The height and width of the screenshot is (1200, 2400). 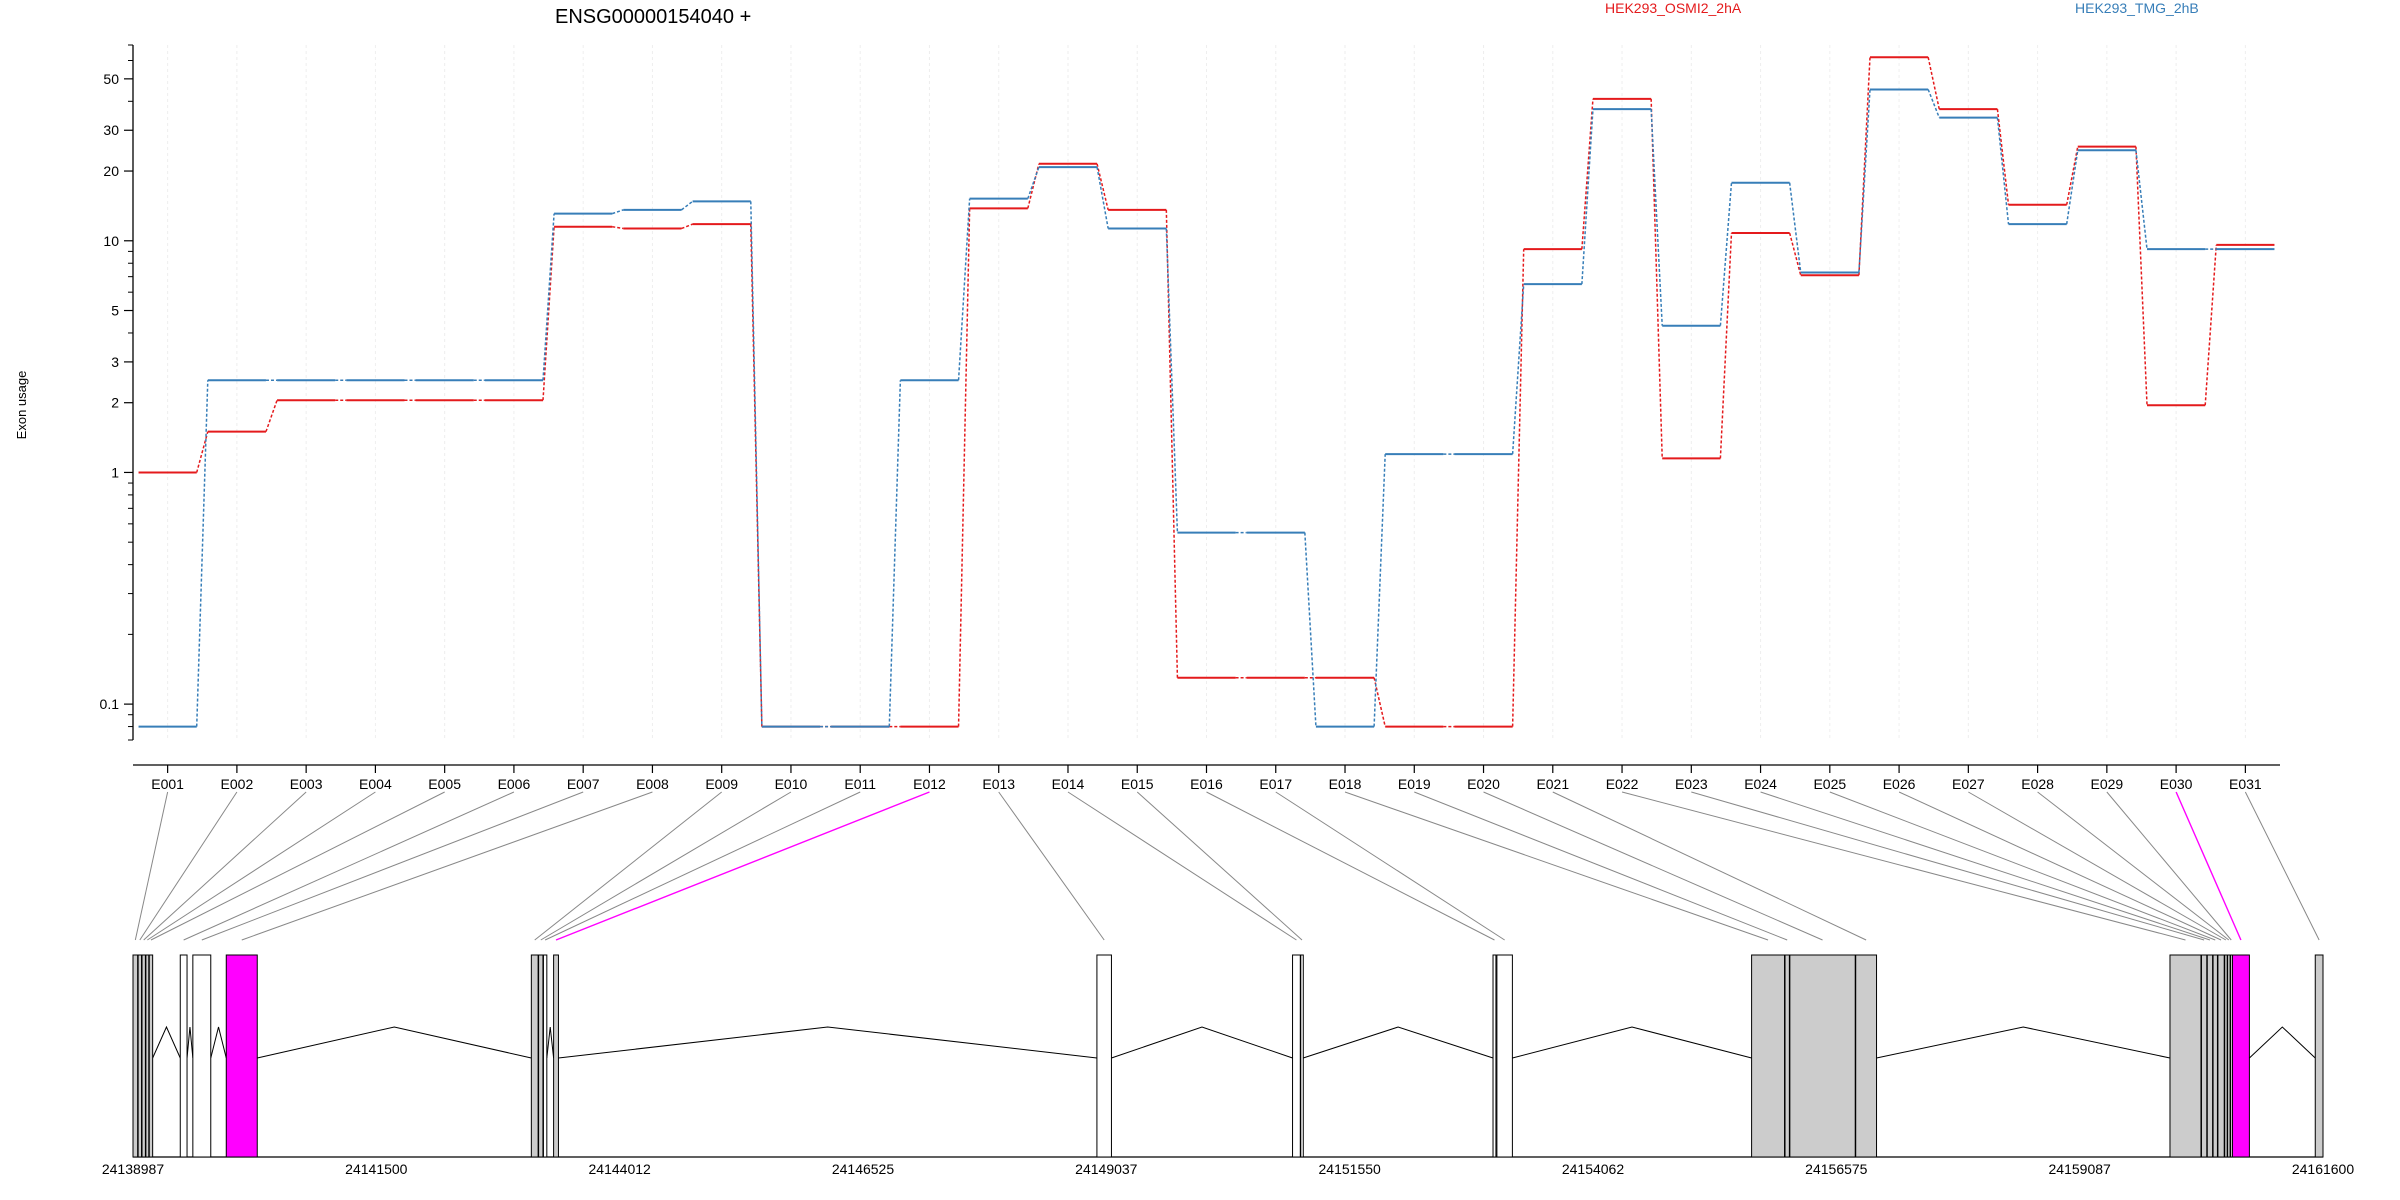 What do you see at coordinates (653, 17) in the screenshot?
I see `chart-title: ENSG00000154040 +` at bounding box center [653, 17].